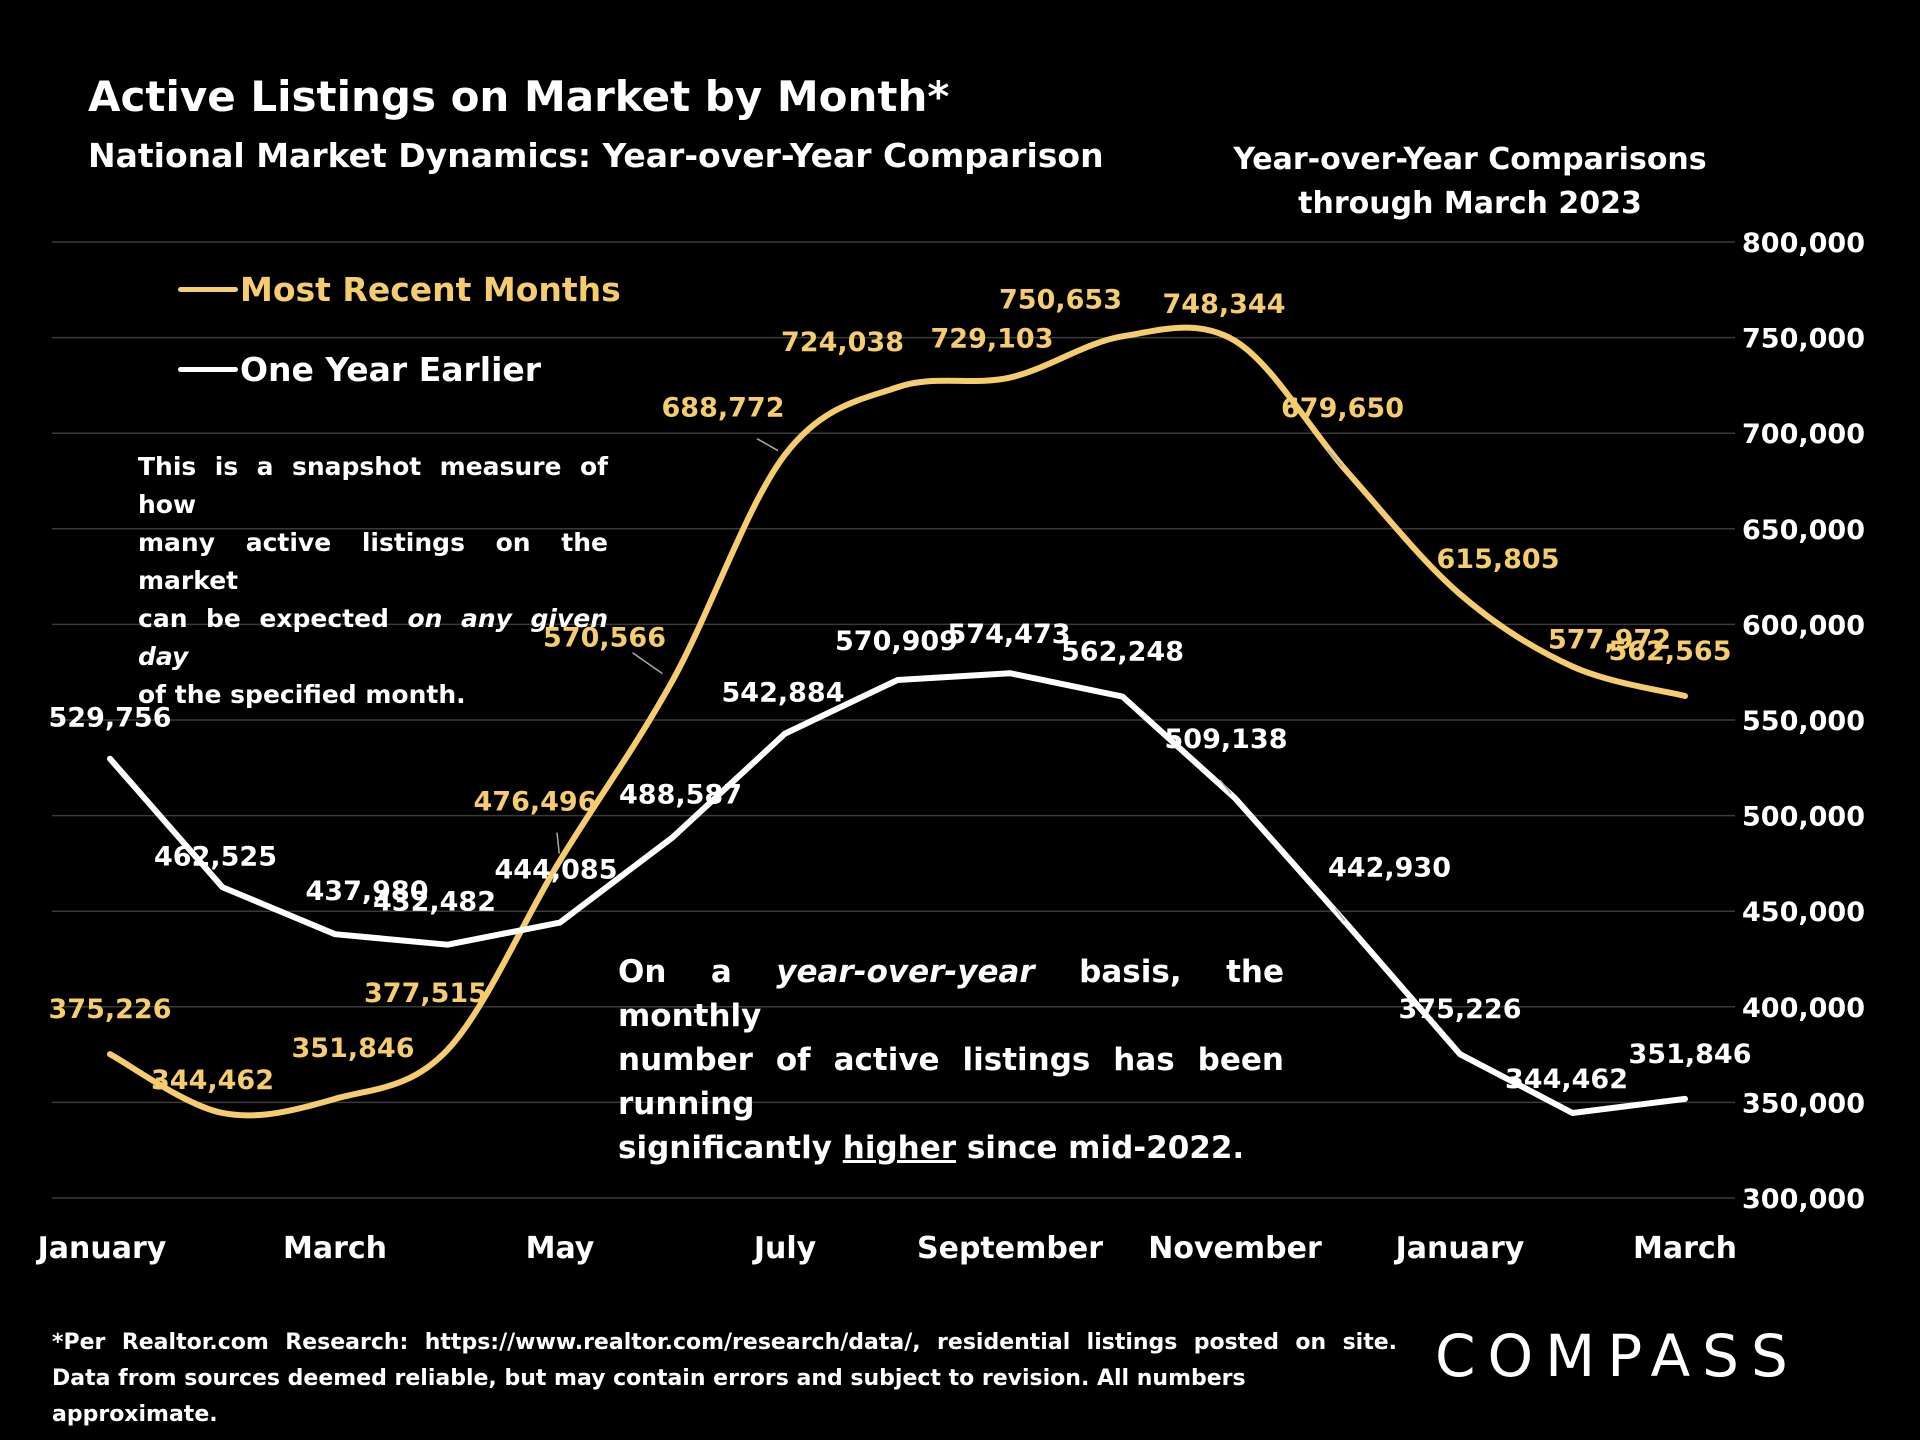  What do you see at coordinates (212, 1080) in the screenshot?
I see `data-label-recent: 344,462` at bounding box center [212, 1080].